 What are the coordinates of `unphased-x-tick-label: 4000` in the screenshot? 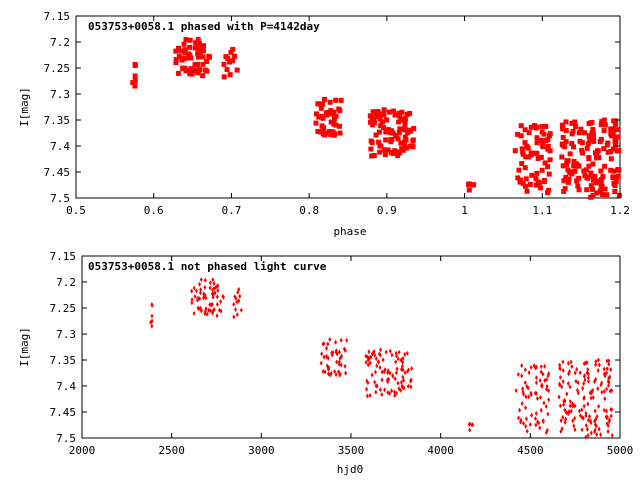 It's located at (440, 450).